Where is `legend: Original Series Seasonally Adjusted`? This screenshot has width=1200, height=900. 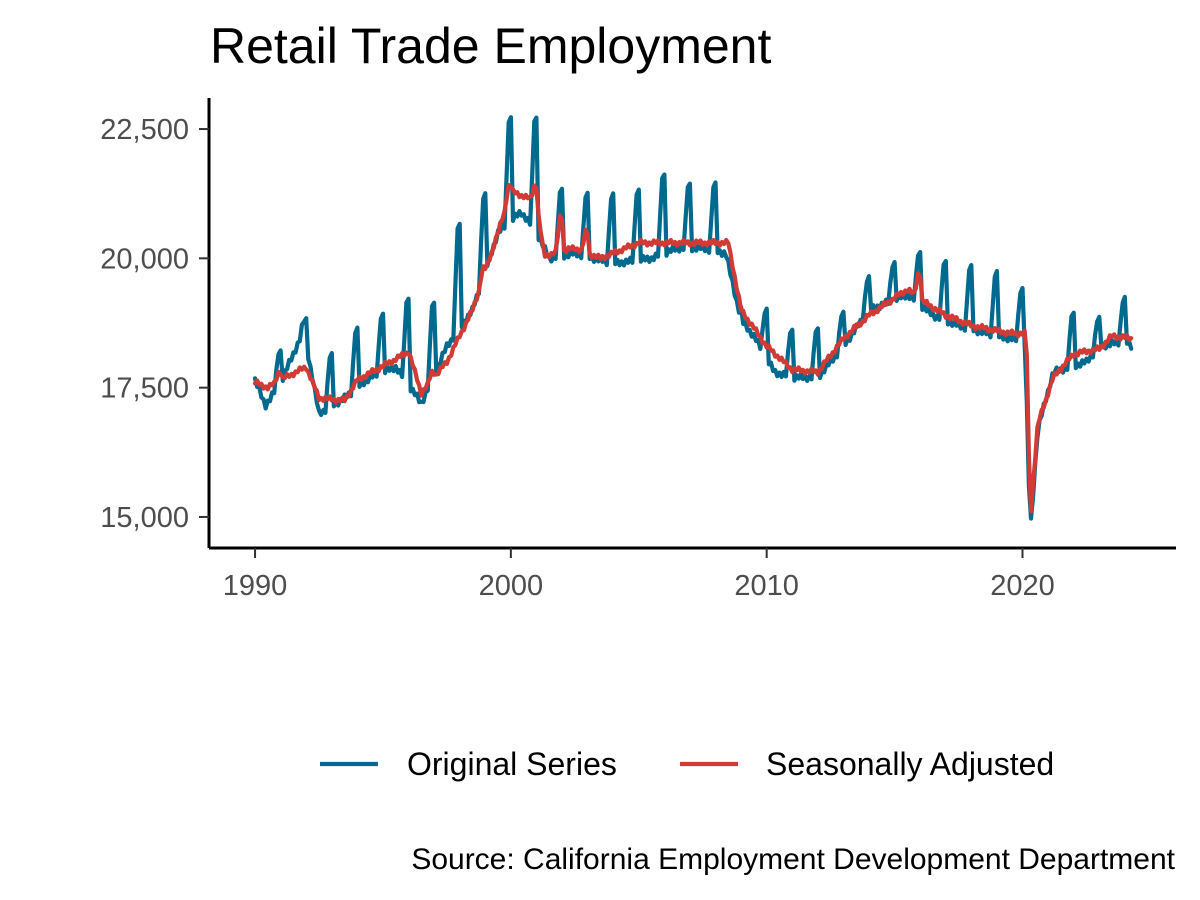 legend: Original Series Seasonally Adjusted is located at coordinates (687, 764).